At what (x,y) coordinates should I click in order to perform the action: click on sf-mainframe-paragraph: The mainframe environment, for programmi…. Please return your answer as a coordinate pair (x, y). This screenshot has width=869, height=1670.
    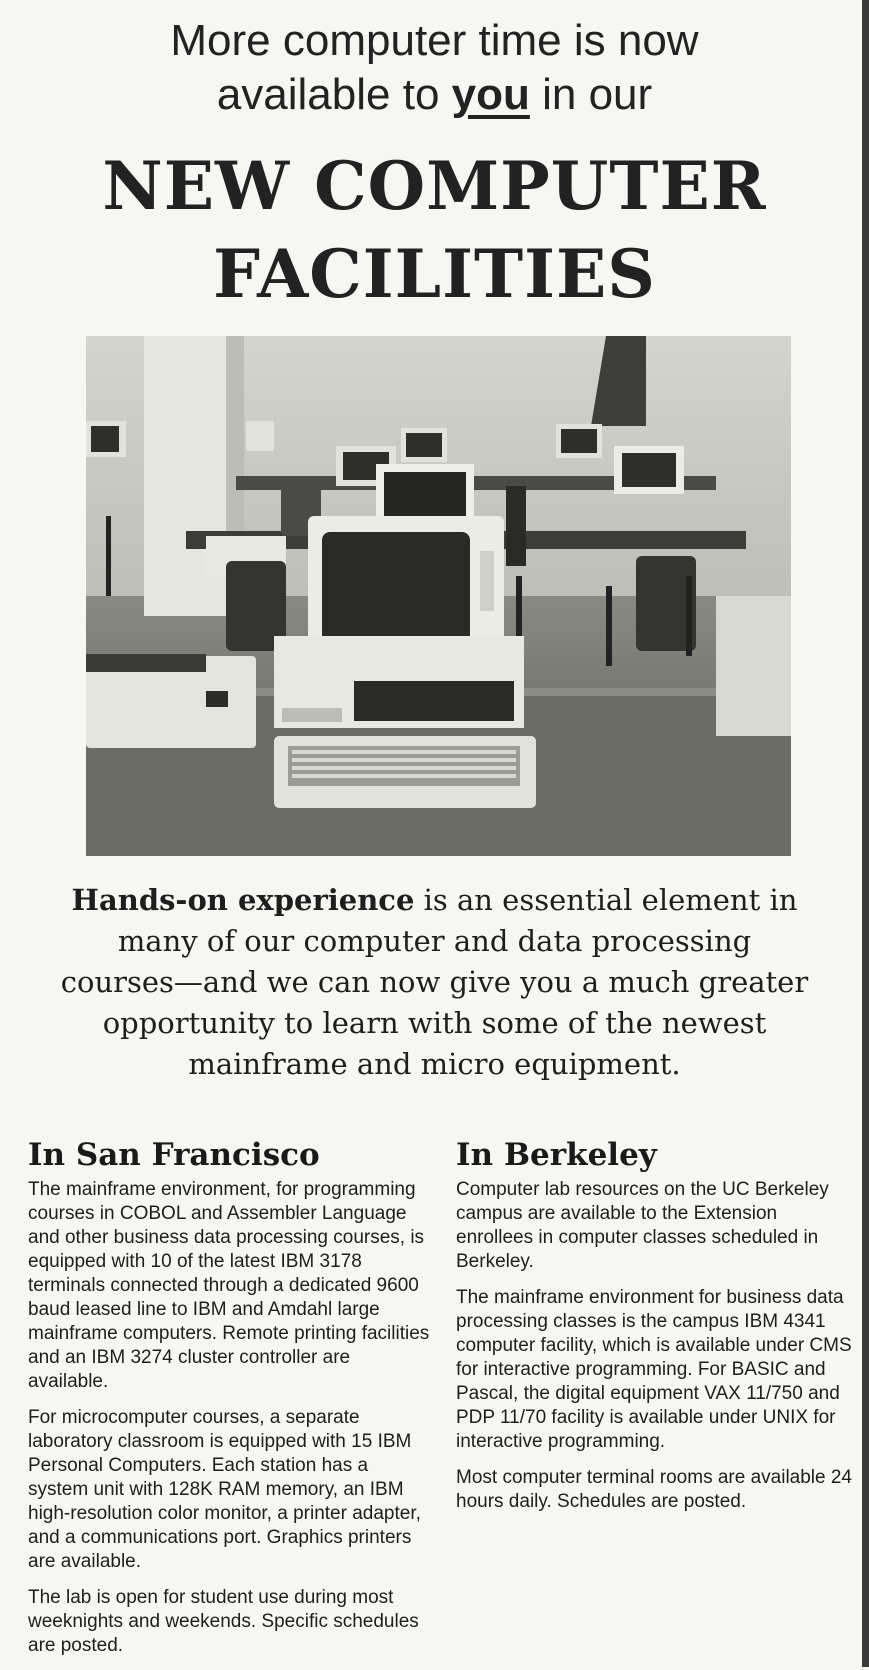
    Looking at the image, I should click on (229, 1285).